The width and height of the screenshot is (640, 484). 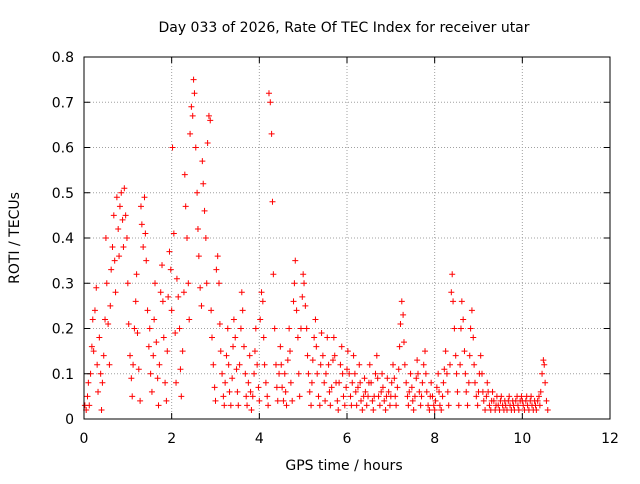 What do you see at coordinates (69, 420) in the screenshot?
I see `y-tick-label: 0` at bounding box center [69, 420].